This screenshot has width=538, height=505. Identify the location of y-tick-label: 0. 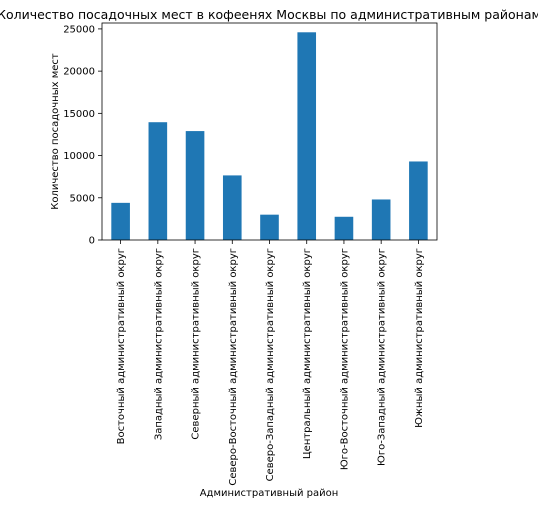
(92, 241).